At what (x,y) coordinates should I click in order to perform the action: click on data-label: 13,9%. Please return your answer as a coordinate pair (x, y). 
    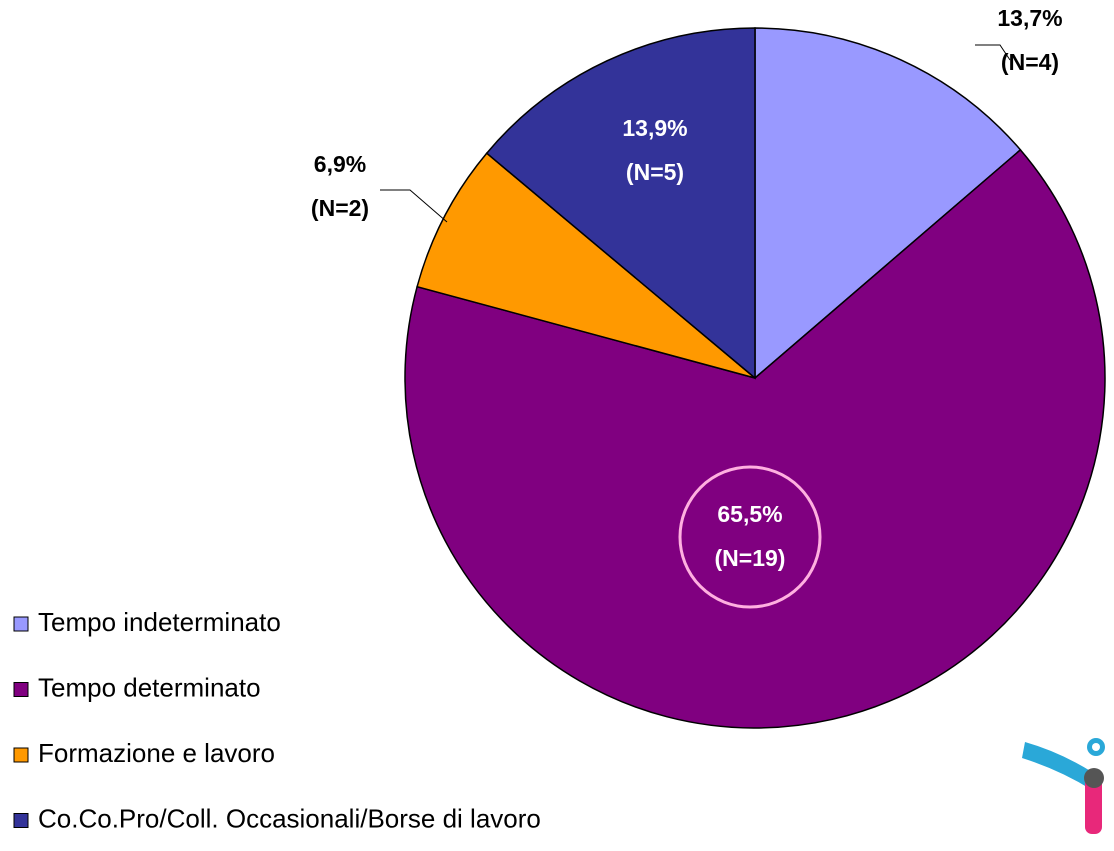
    Looking at the image, I should click on (654, 128).